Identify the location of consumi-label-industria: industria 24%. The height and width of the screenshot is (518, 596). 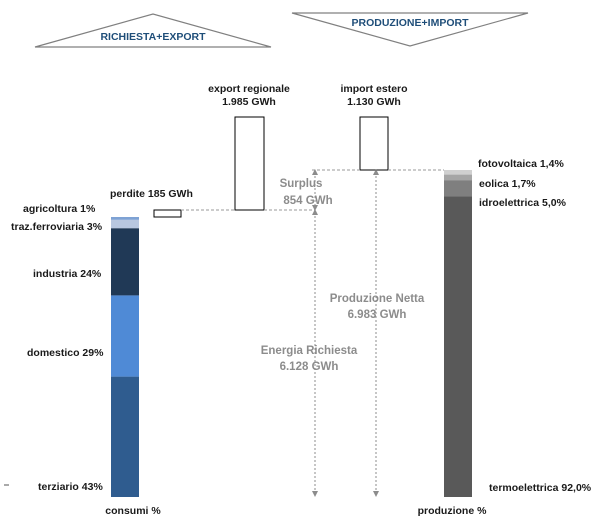
(67, 274).